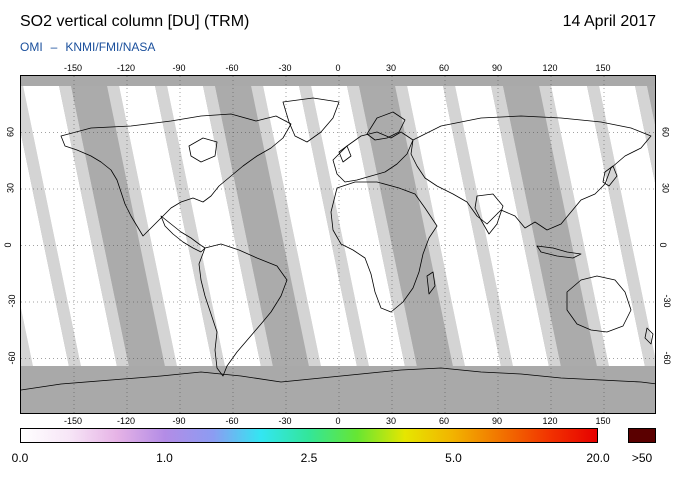  What do you see at coordinates (559, 252) in the screenshot?
I see `coastline-indonesia` at bounding box center [559, 252].